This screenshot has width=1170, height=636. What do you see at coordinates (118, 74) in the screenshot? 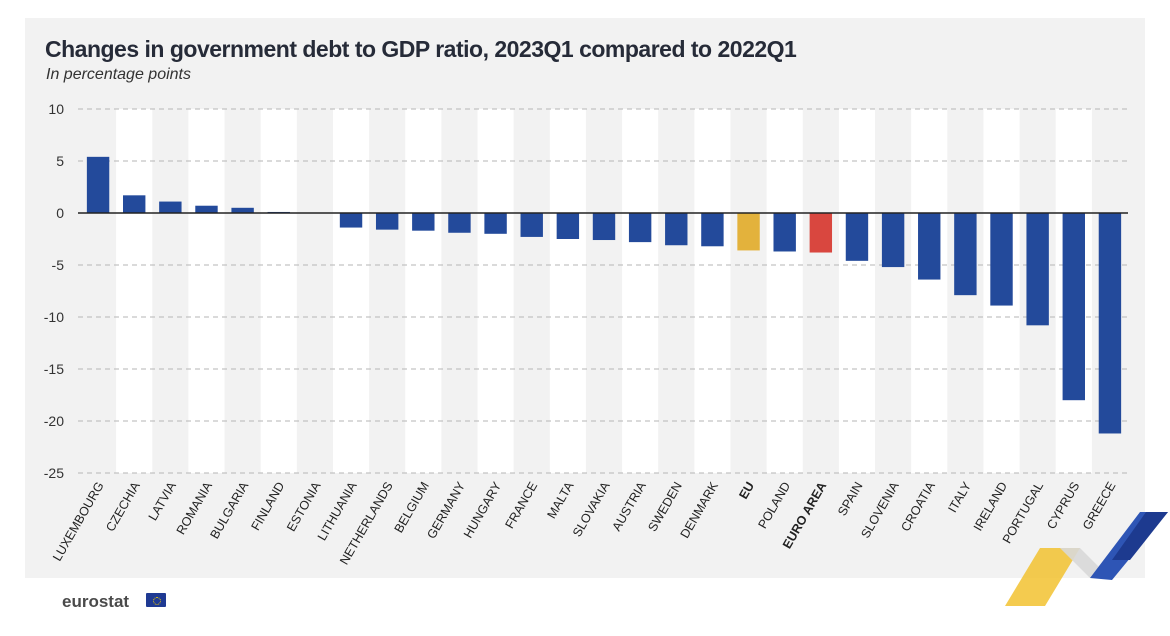
I see `chart-subtitle: In percentage points` at bounding box center [118, 74].